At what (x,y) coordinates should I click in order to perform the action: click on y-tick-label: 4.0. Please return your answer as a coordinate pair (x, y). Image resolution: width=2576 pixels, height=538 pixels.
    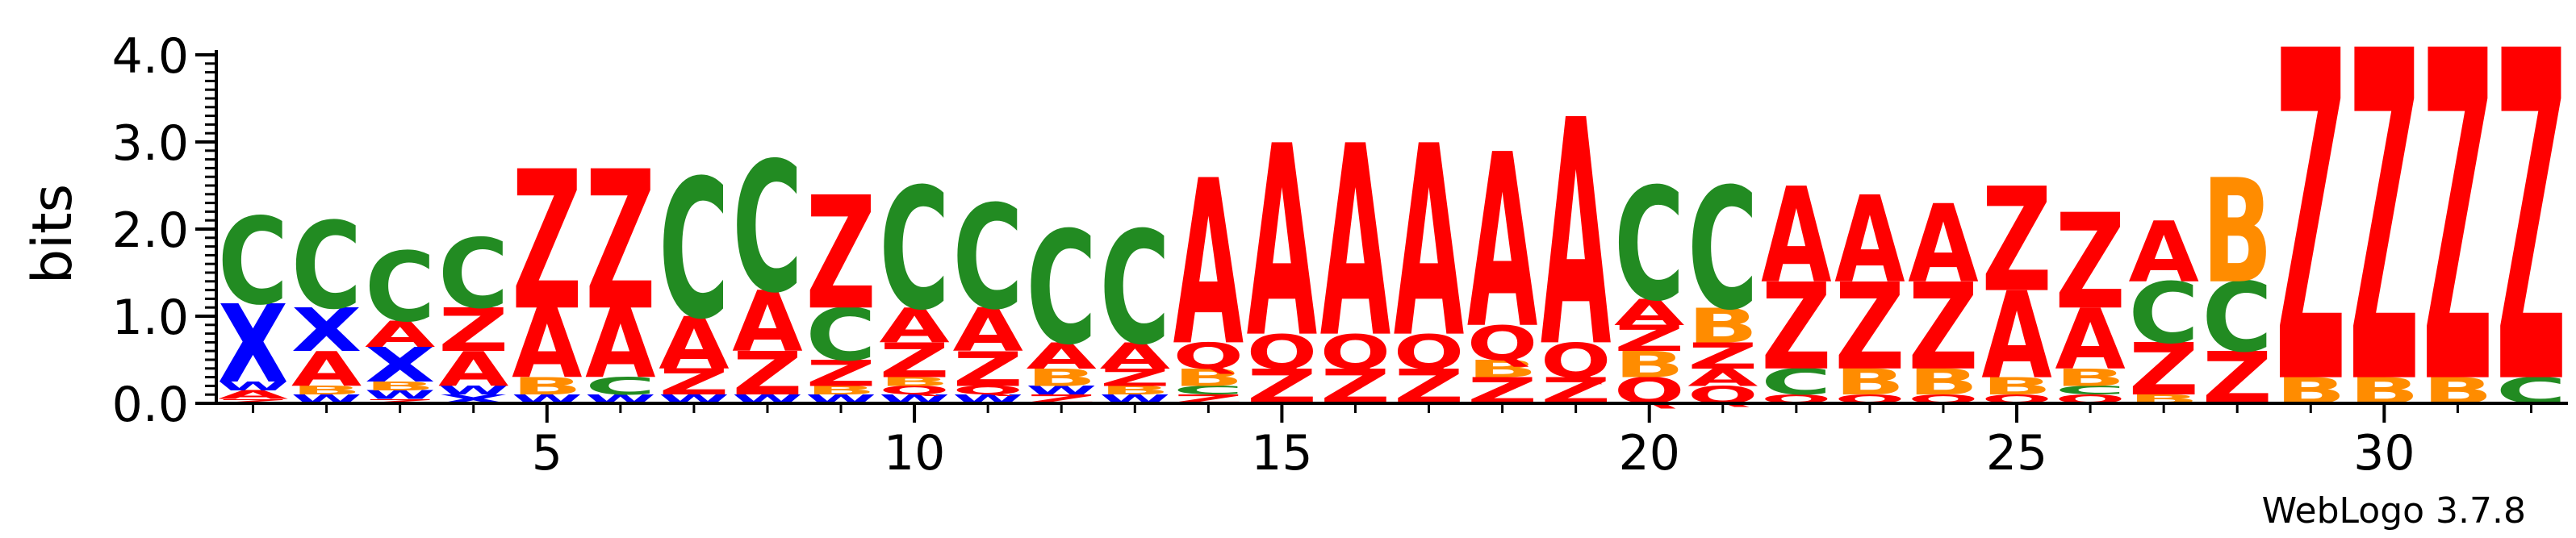
    Looking at the image, I should click on (150, 57).